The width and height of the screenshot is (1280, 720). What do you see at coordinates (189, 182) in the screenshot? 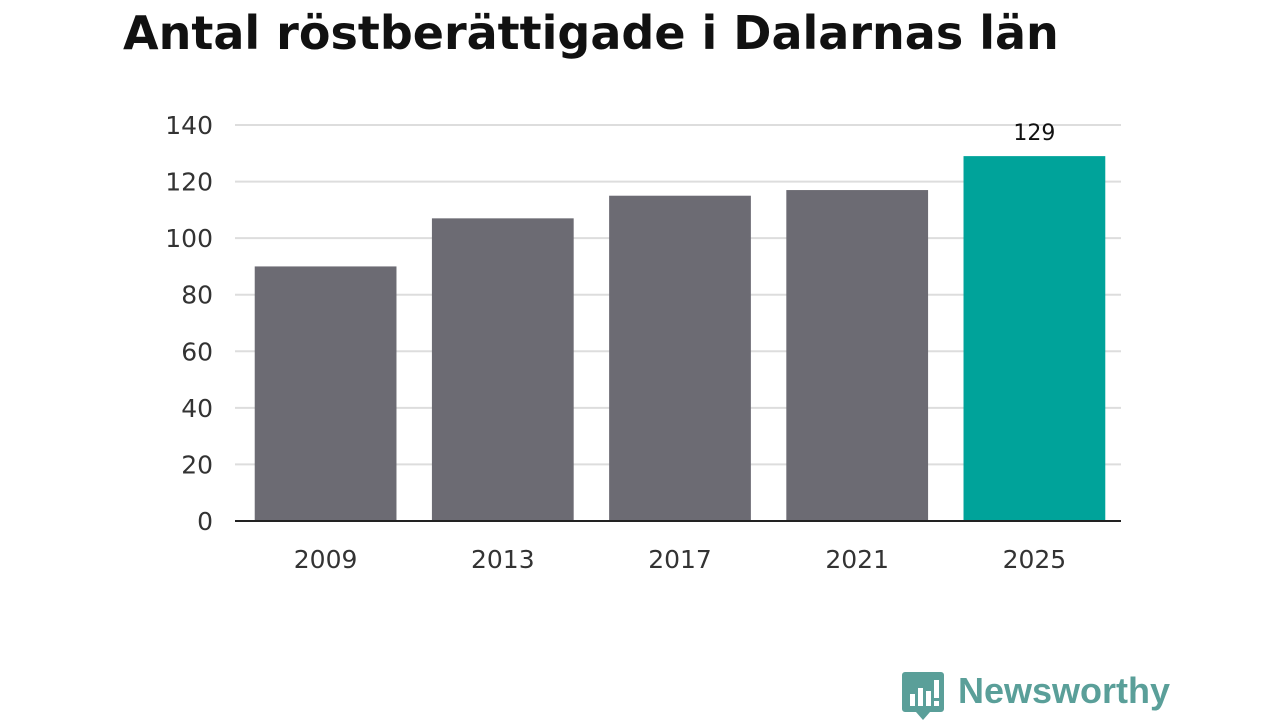
I see `y-tick-label-120: 120` at bounding box center [189, 182].